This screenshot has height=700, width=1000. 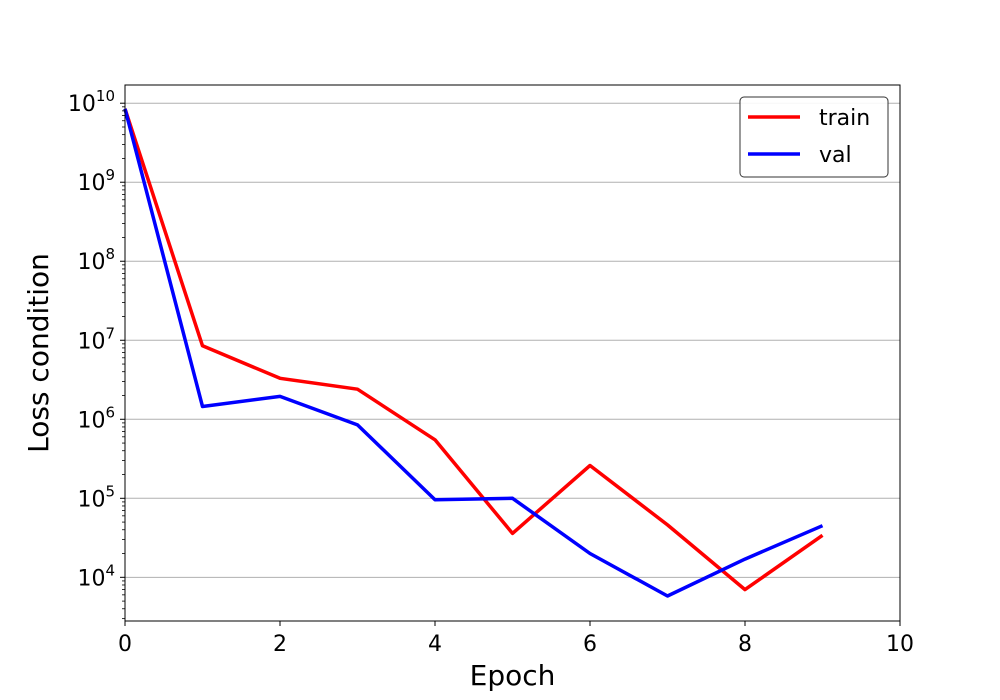 What do you see at coordinates (835, 155) in the screenshot?
I see `legend-label-val: val` at bounding box center [835, 155].